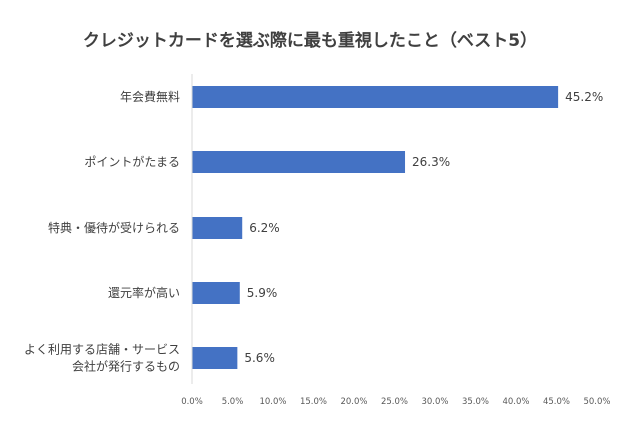 The height and width of the screenshot is (433, 620). I want to click on x-tick-label-5: 25.0%, so click(394, 402).